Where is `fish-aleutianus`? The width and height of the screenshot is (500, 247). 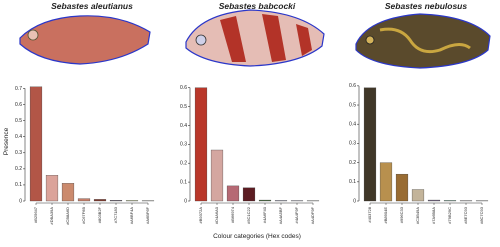
fish-aleutianus is located at coordinates (85, 40).